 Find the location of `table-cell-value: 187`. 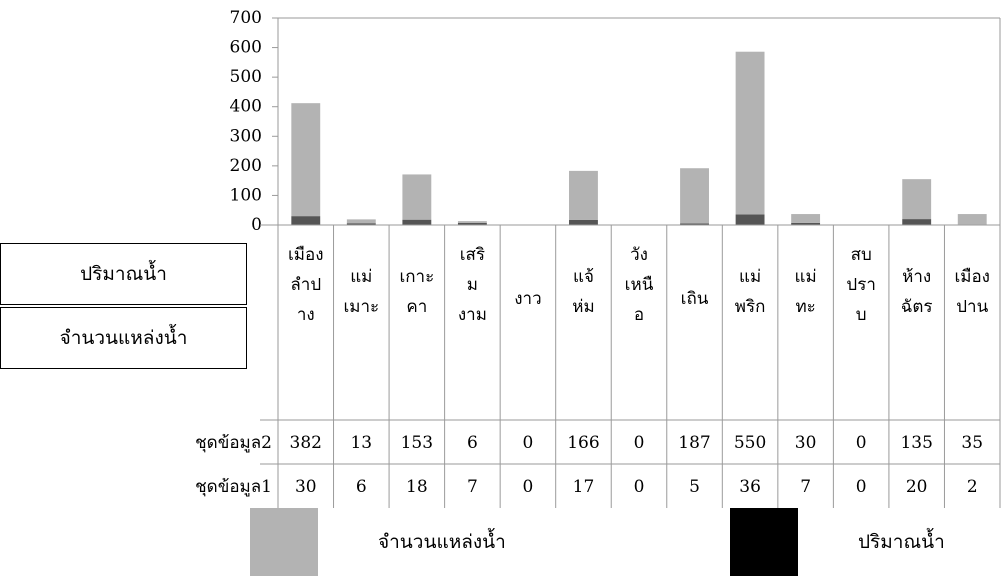

table-cell-value: 187 is located at coordinates (694, 443).